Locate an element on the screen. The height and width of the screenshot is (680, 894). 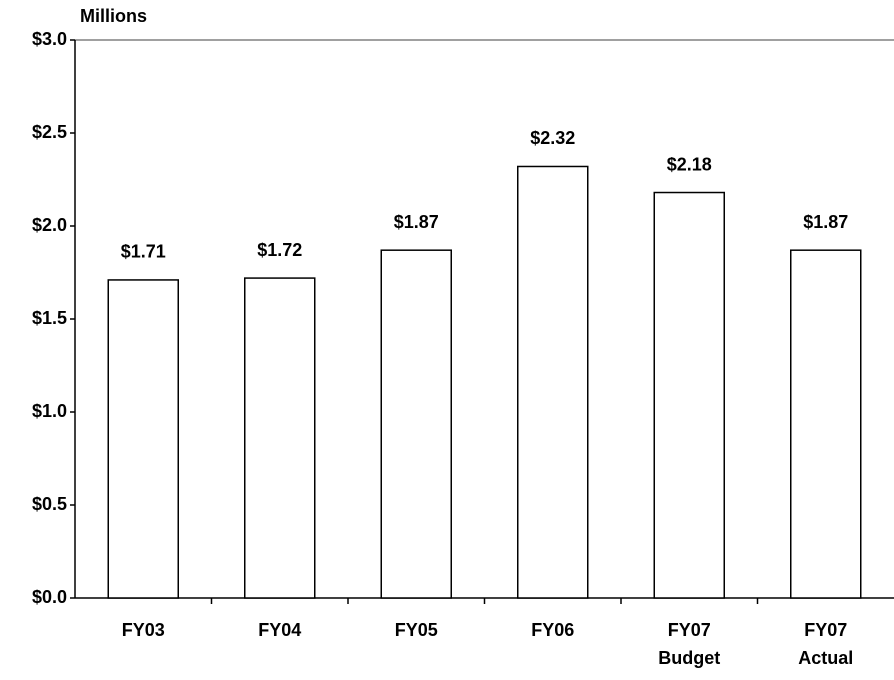
value-label: $1.71 is located at coordinates (143, 252).